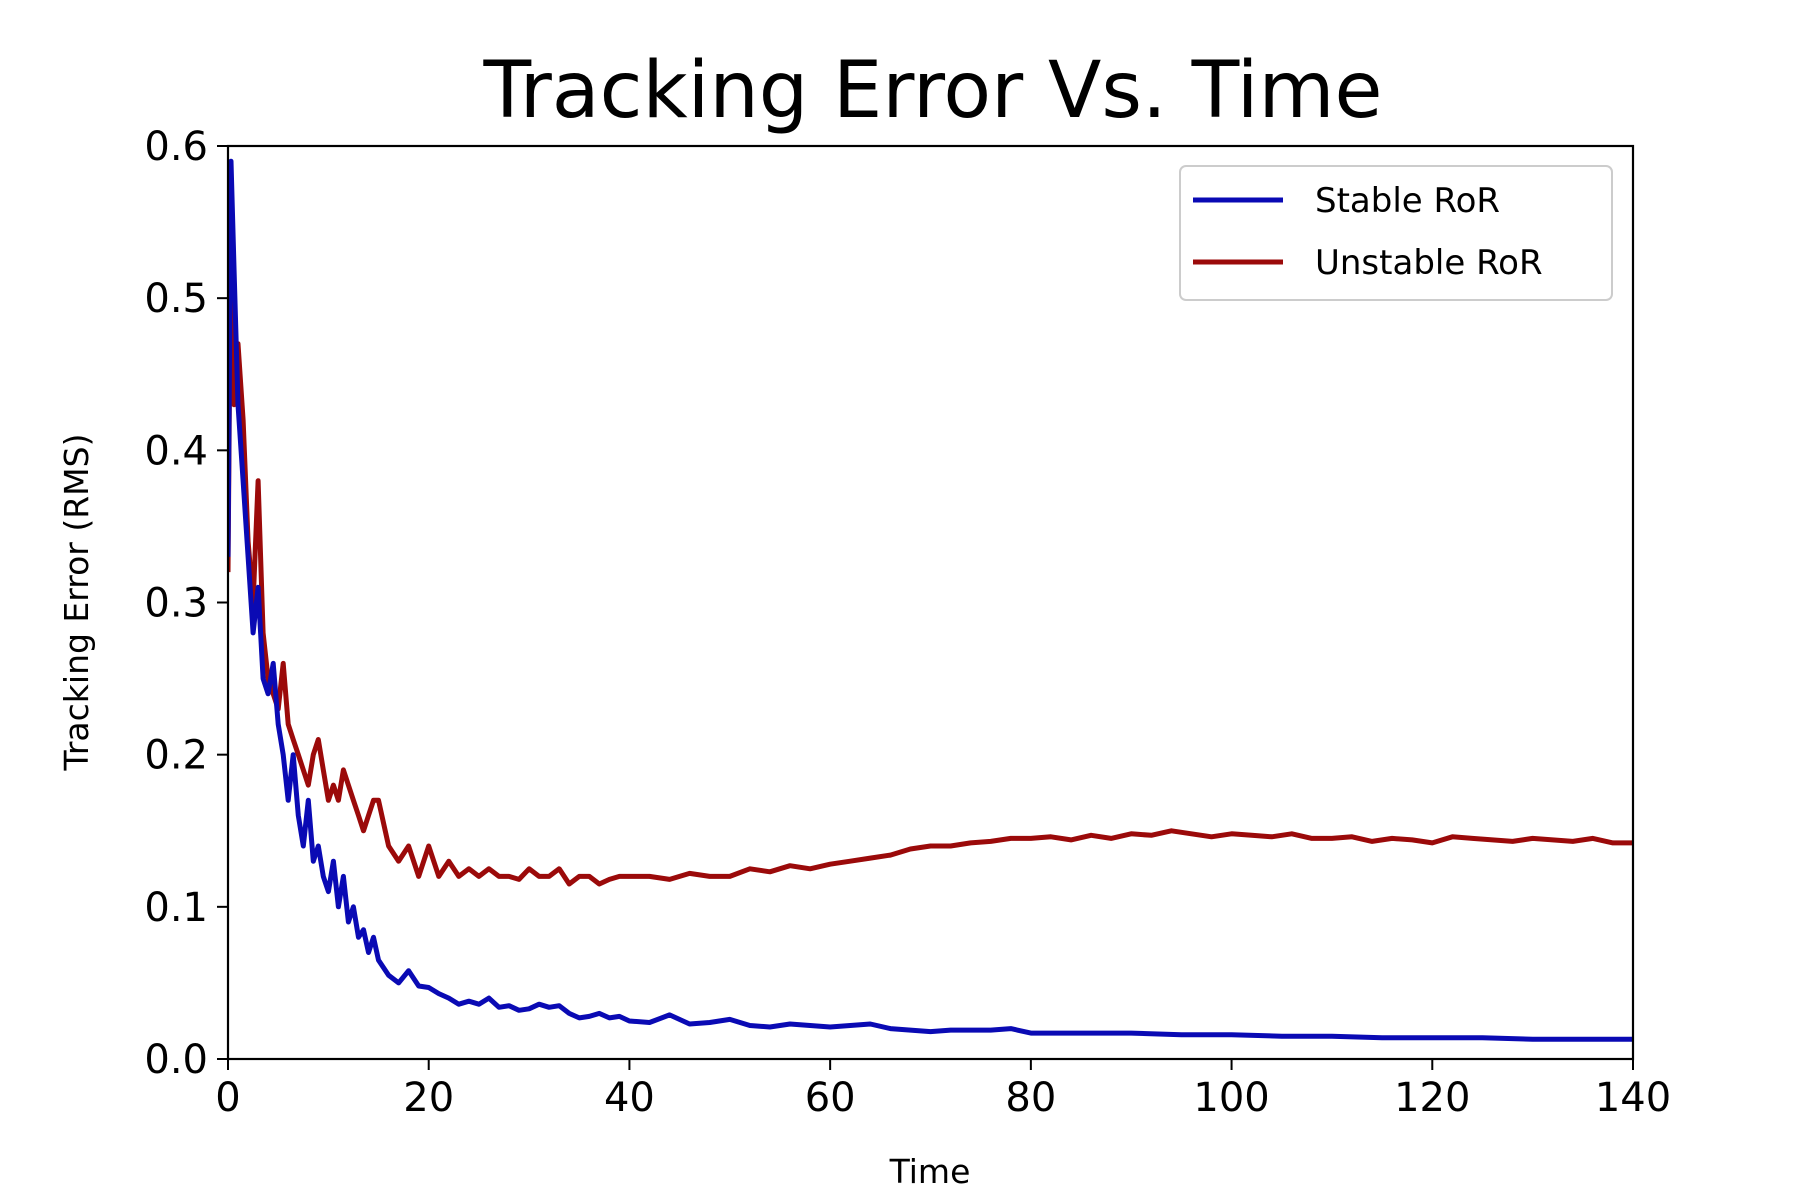 Image resolution: width=1800 pixels, height=1200 pixels. I want to click on y-tick-label: 0.6, so click(176, 147).